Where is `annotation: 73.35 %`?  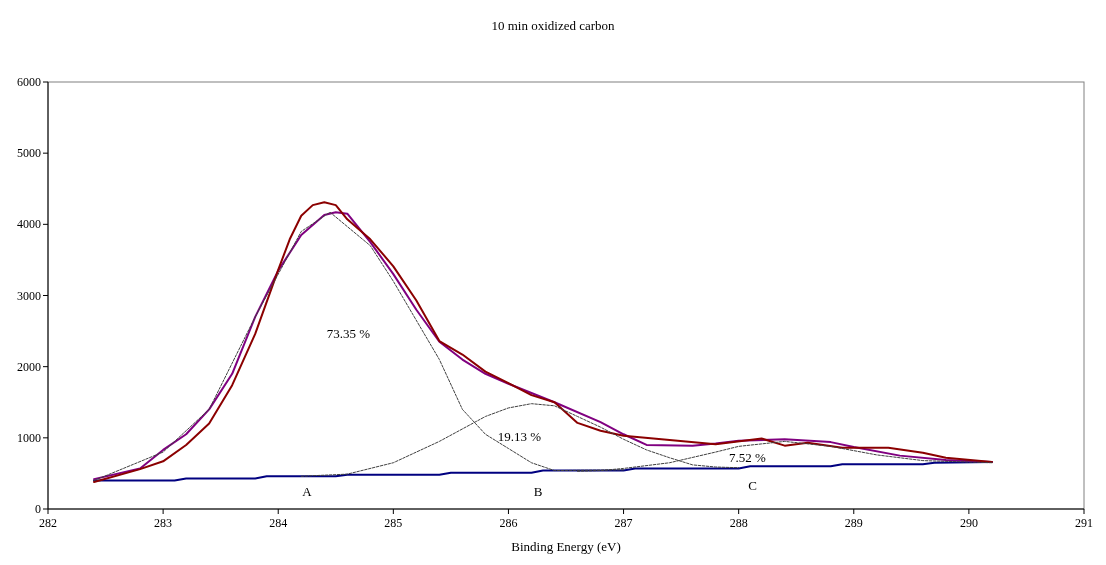
annotation: 73.35 % is located at coordinates (348, 334).